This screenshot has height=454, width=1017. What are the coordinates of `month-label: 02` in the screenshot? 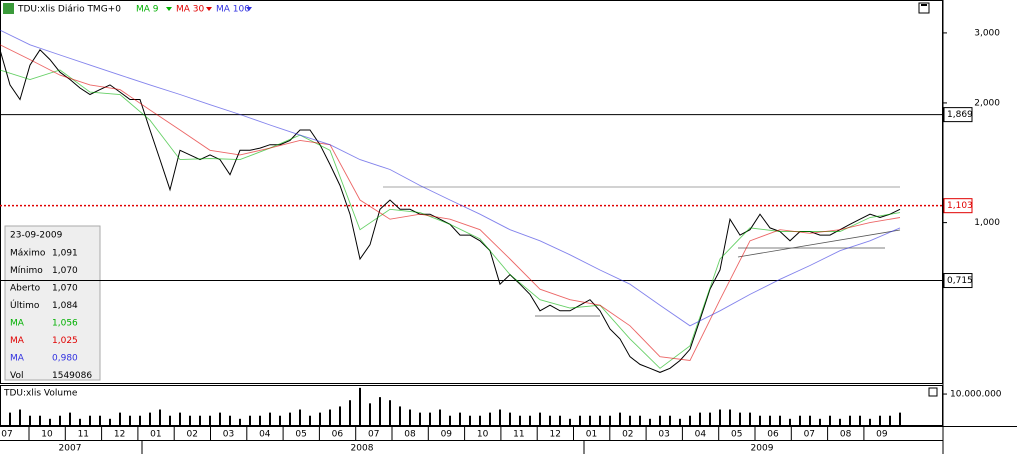 It's located at (191, 435).